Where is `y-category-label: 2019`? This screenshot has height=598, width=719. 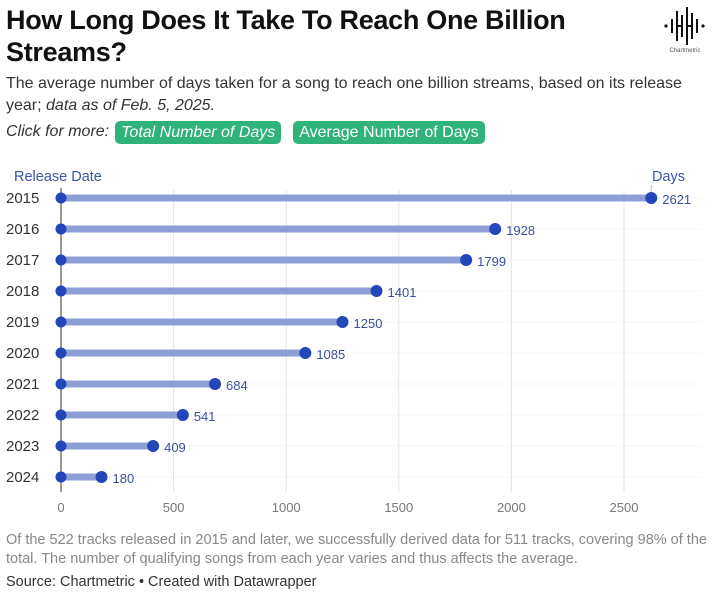
y-category-label: 2019 is located at coordinates (22, 322).